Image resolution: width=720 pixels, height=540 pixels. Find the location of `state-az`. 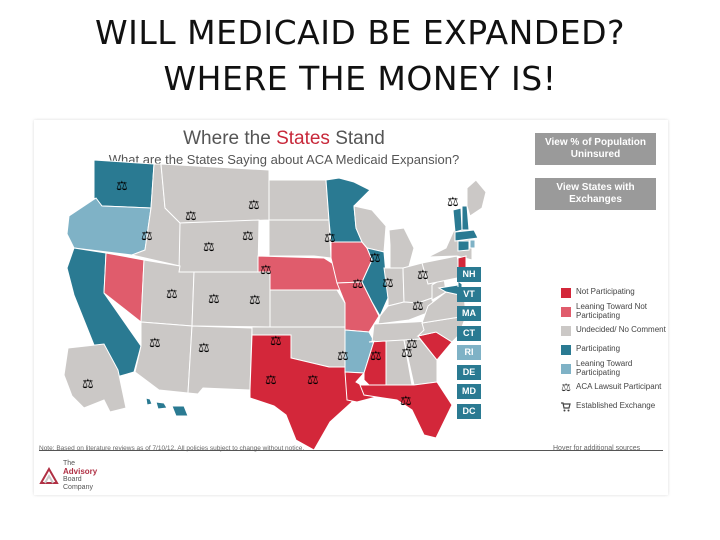

state-az is located at coordinates (163, 357).